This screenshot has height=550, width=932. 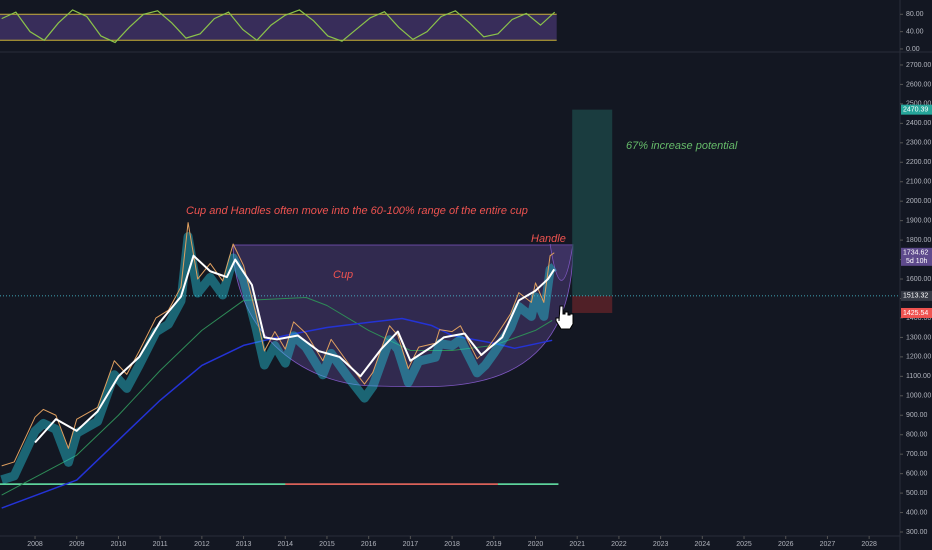 I want to click on stop-label: 1425.54, so click(x=915, y=313).